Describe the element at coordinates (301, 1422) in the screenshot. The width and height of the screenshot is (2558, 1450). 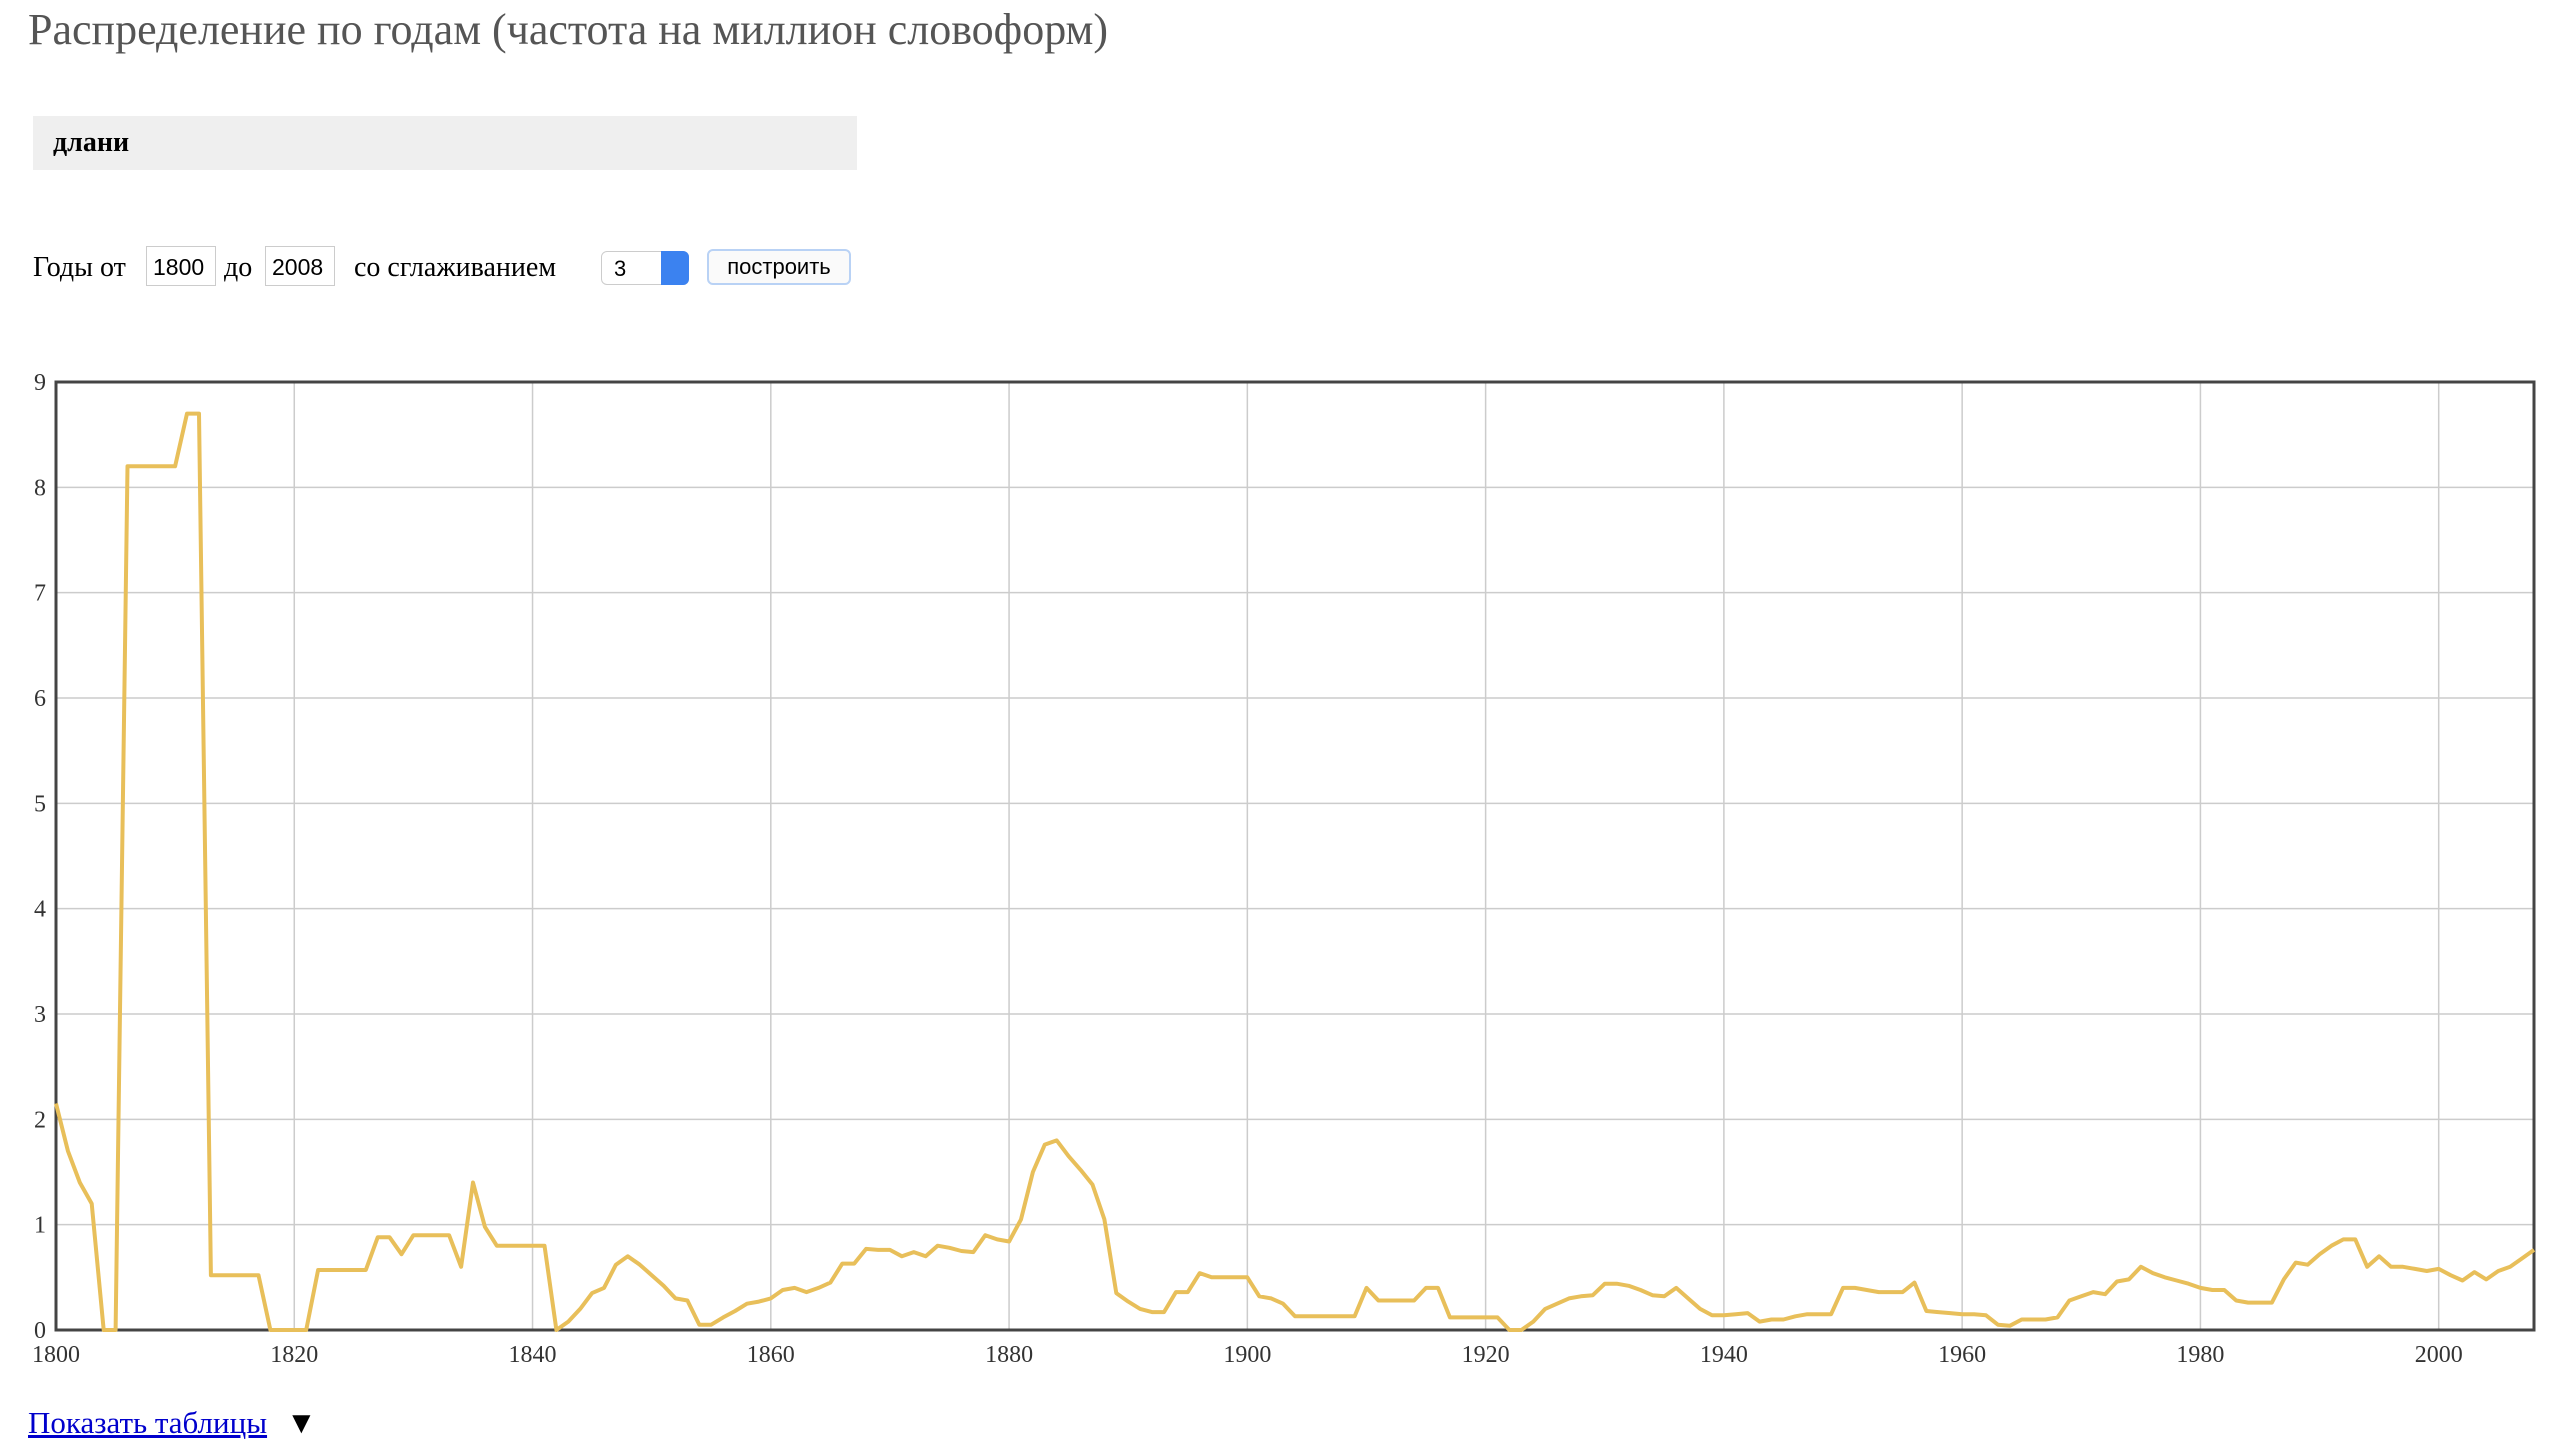
I see `arrow: ▼` at that location.